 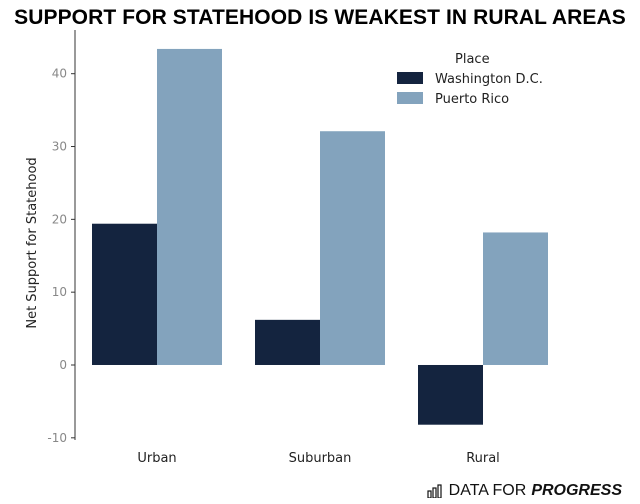 What do you see at coordinates (57, 438) in the screenshot?
I see `y-tick-label: -10` at bounding box center [57, 438].